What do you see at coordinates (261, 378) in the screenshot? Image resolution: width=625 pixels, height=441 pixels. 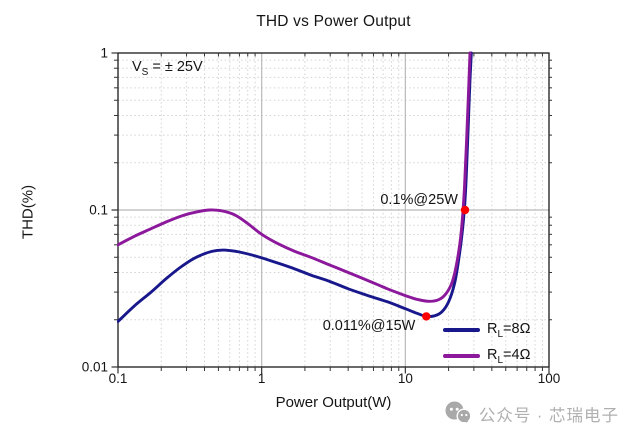 I see `x-tick-label: 1` at bounding box center [261, 378].